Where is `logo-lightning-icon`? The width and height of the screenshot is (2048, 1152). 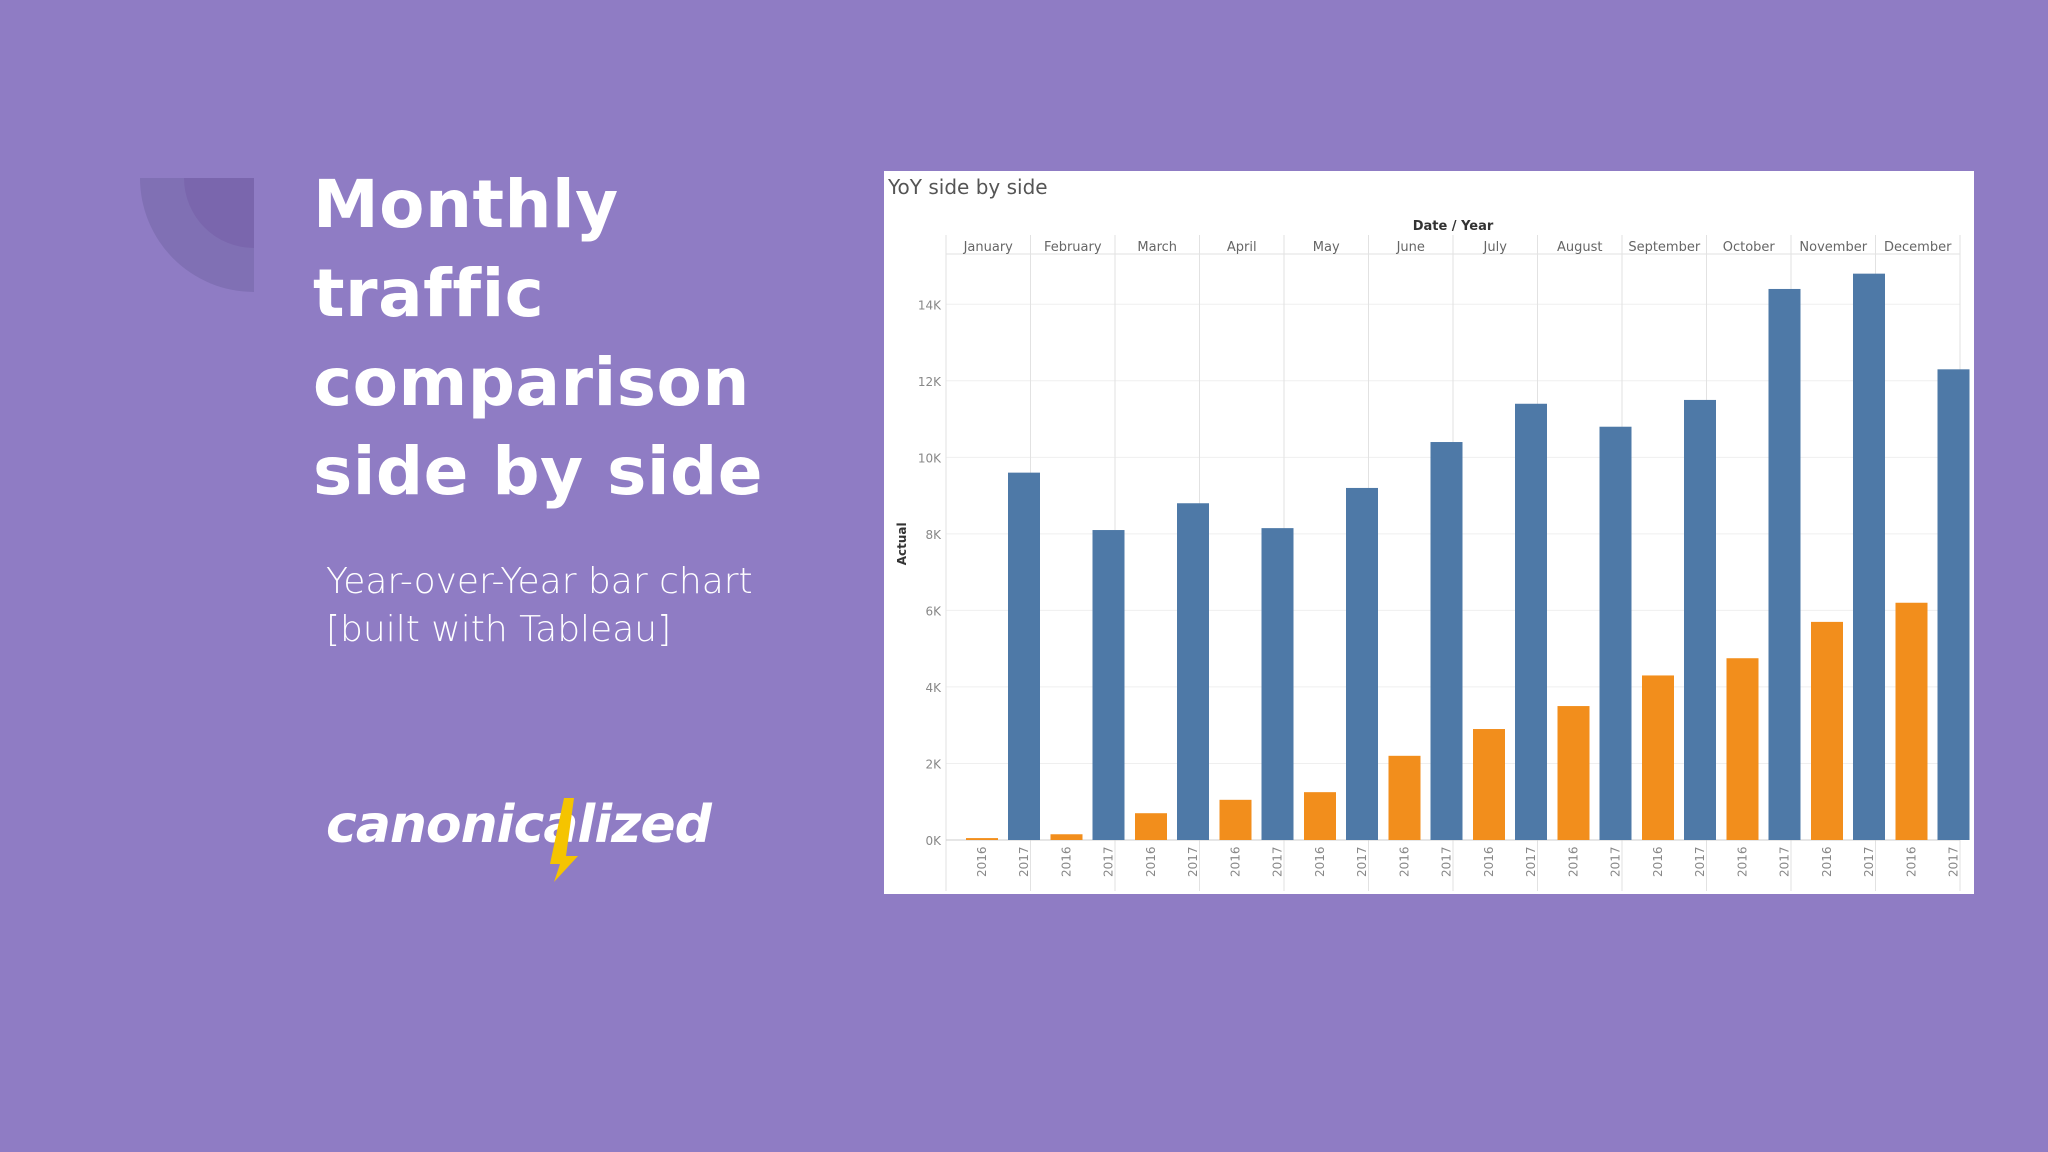 logo-lightning-icon is located at coordinates (564, 840).